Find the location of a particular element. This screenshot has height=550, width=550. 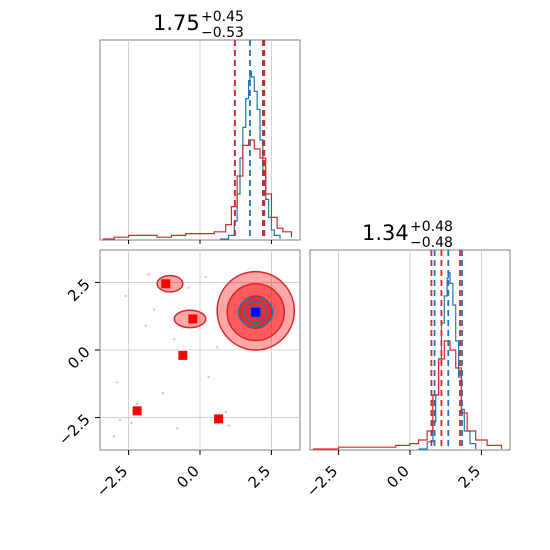

blue-square-marker is located at coordinates (256, 312).